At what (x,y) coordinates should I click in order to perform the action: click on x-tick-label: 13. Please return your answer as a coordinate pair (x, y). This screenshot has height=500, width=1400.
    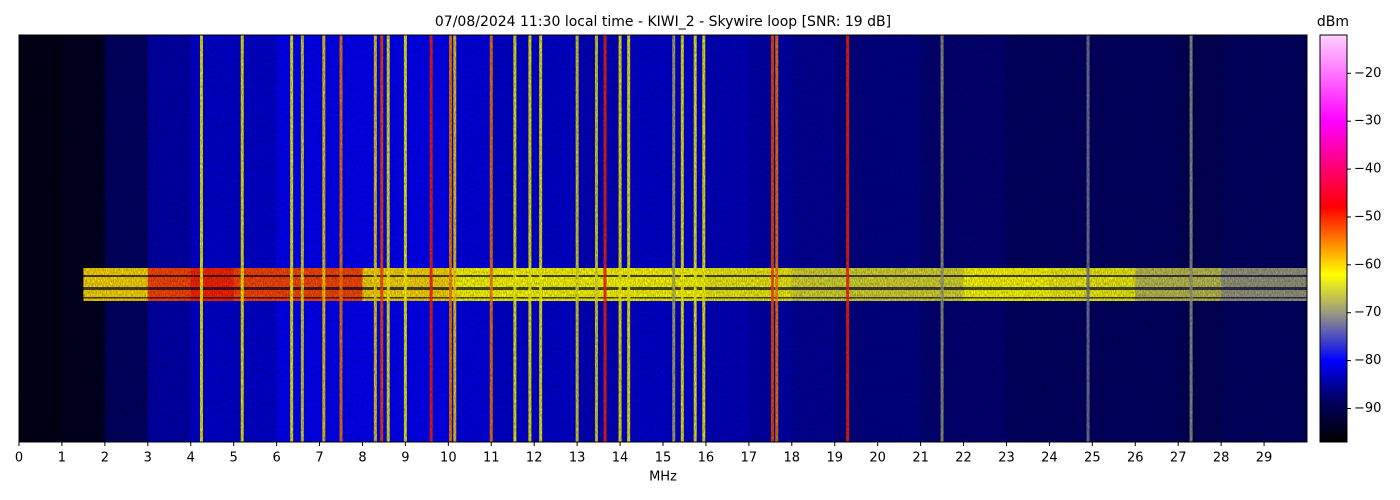
    Looking at the image, I should click on (577, 458).